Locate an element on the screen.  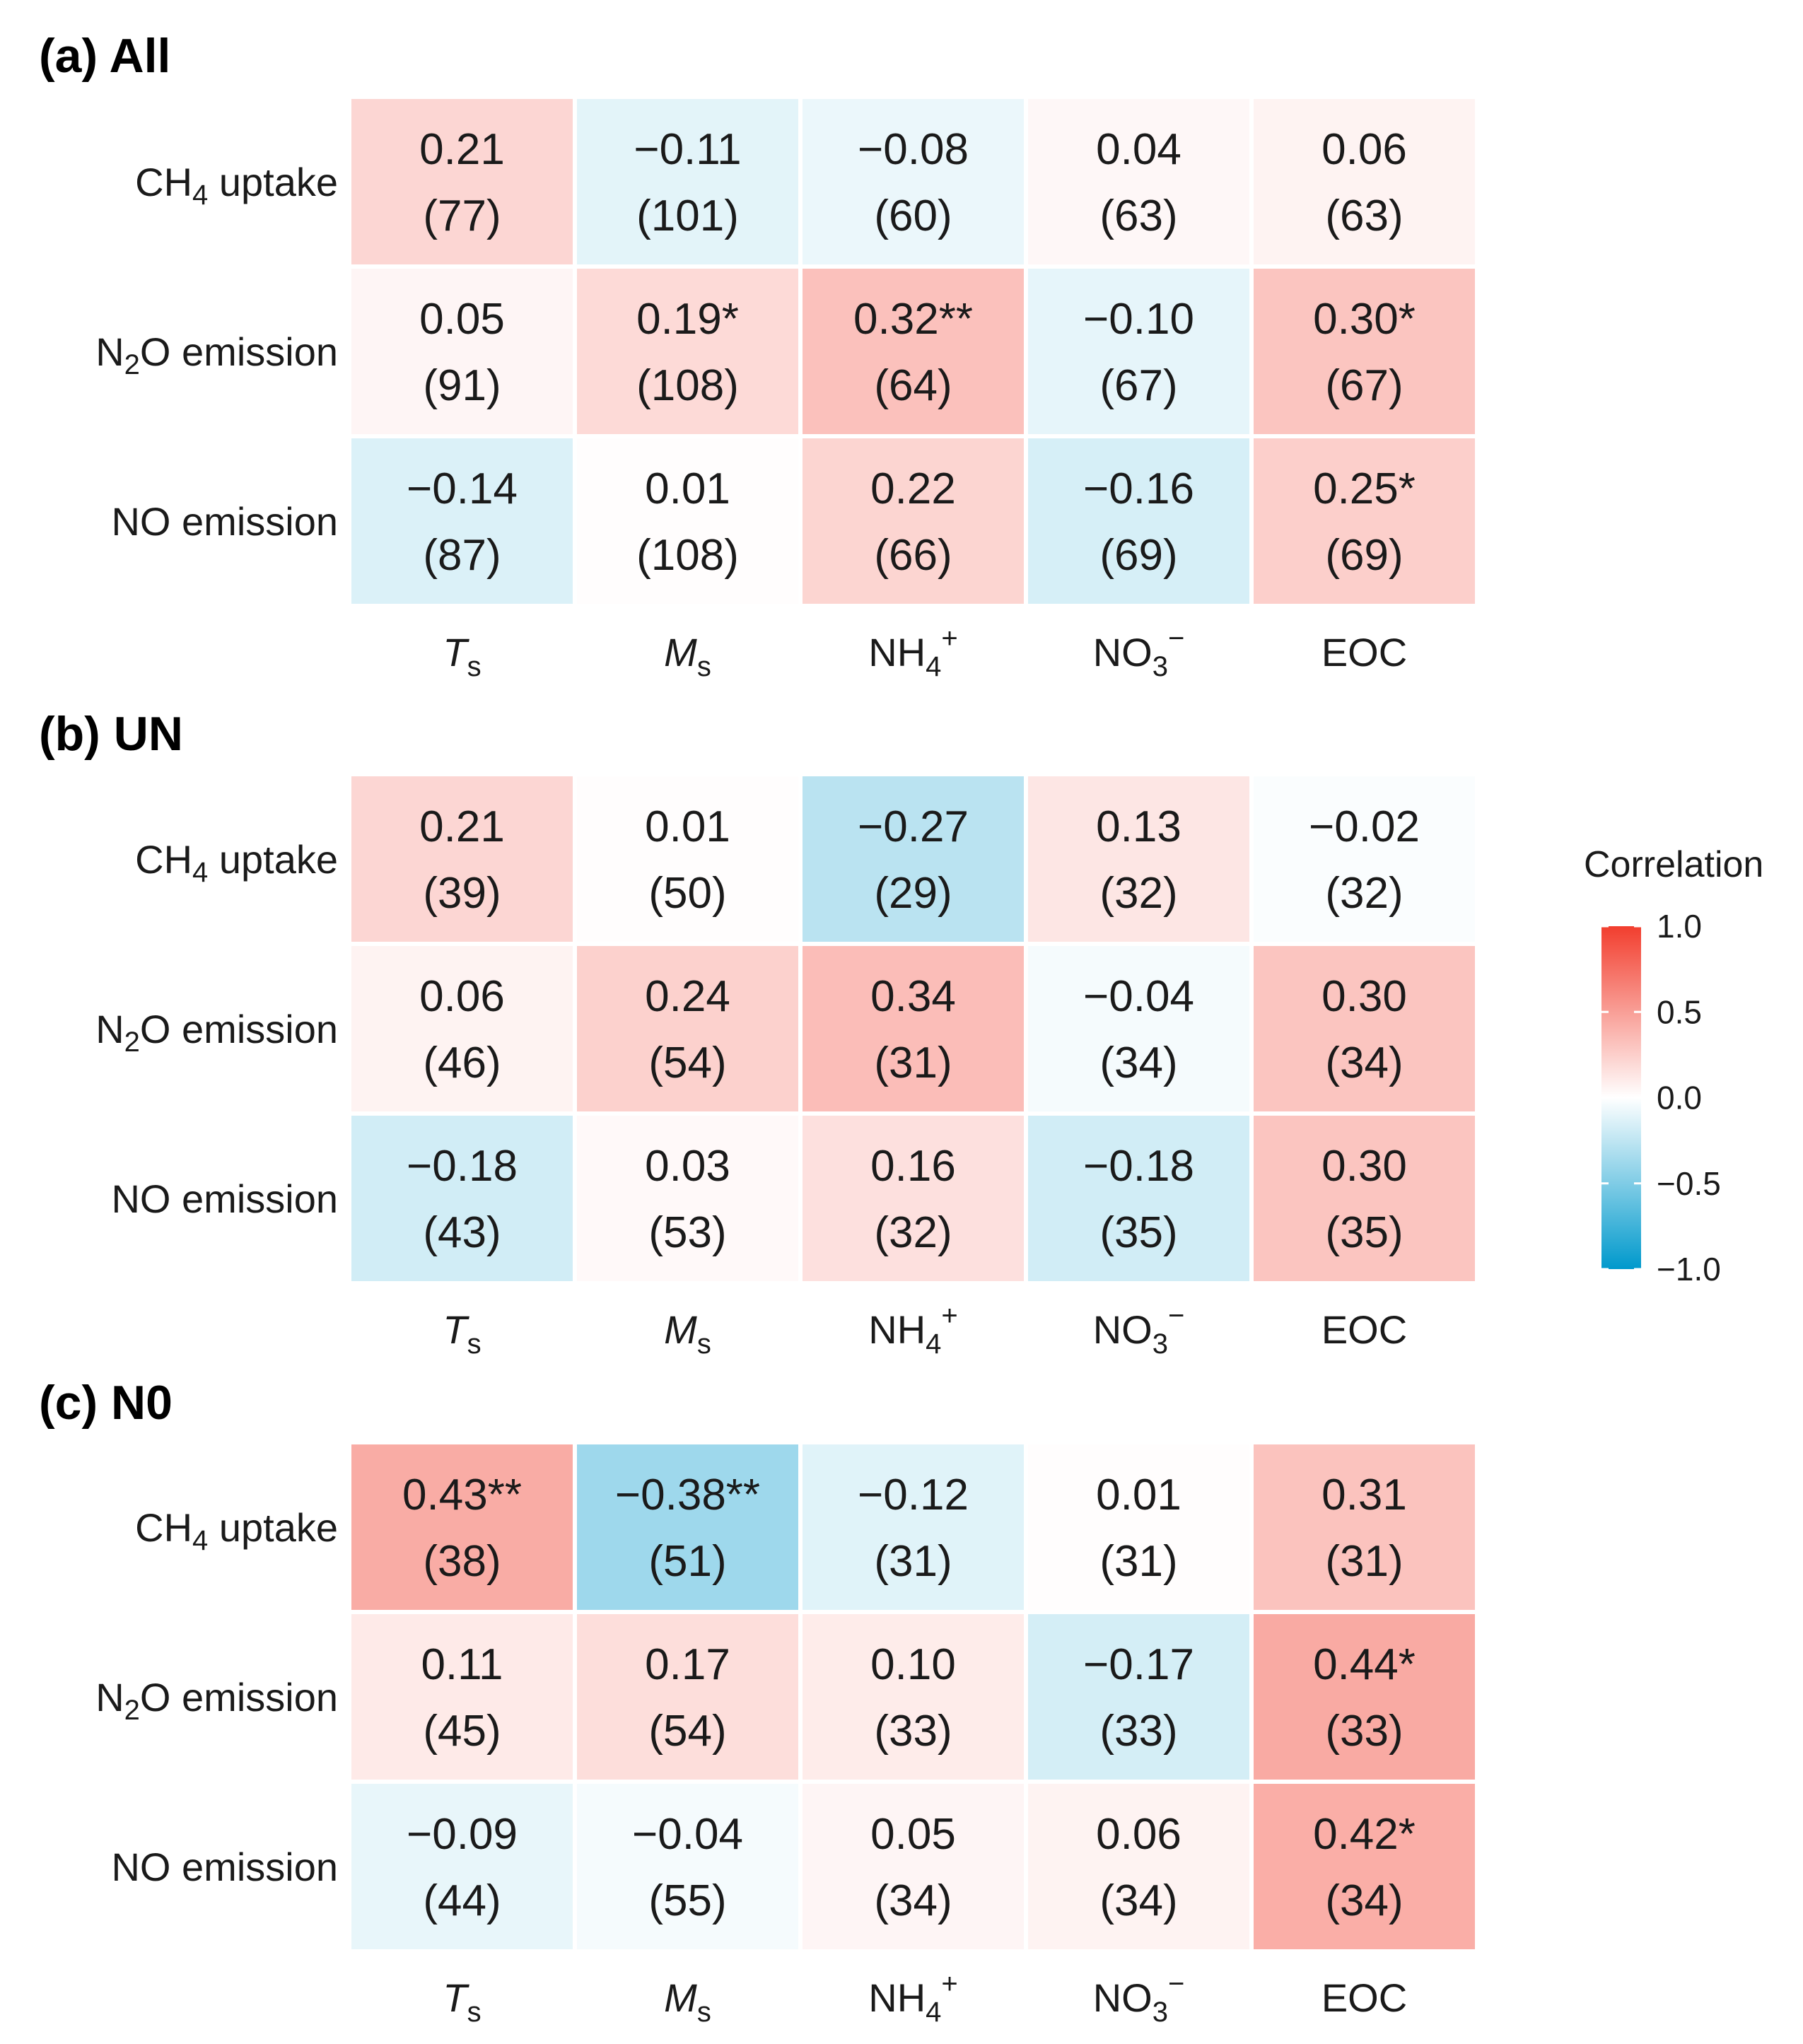
cell-n-label: (29) is located at coordinates (913, 893).